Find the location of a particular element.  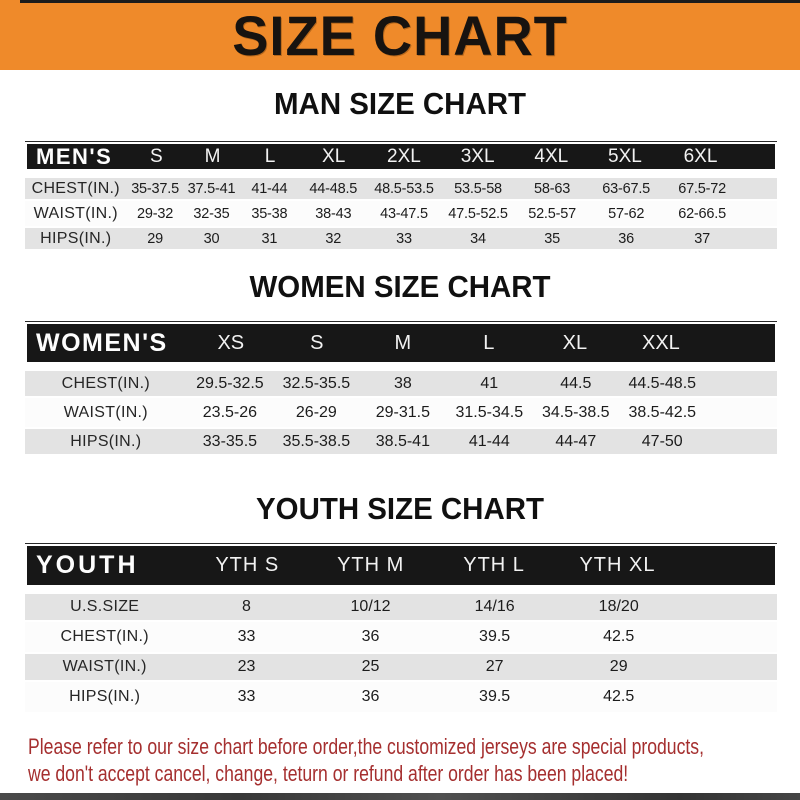

size-value: 38.5-42.5 is located at coordinates (662, 412).